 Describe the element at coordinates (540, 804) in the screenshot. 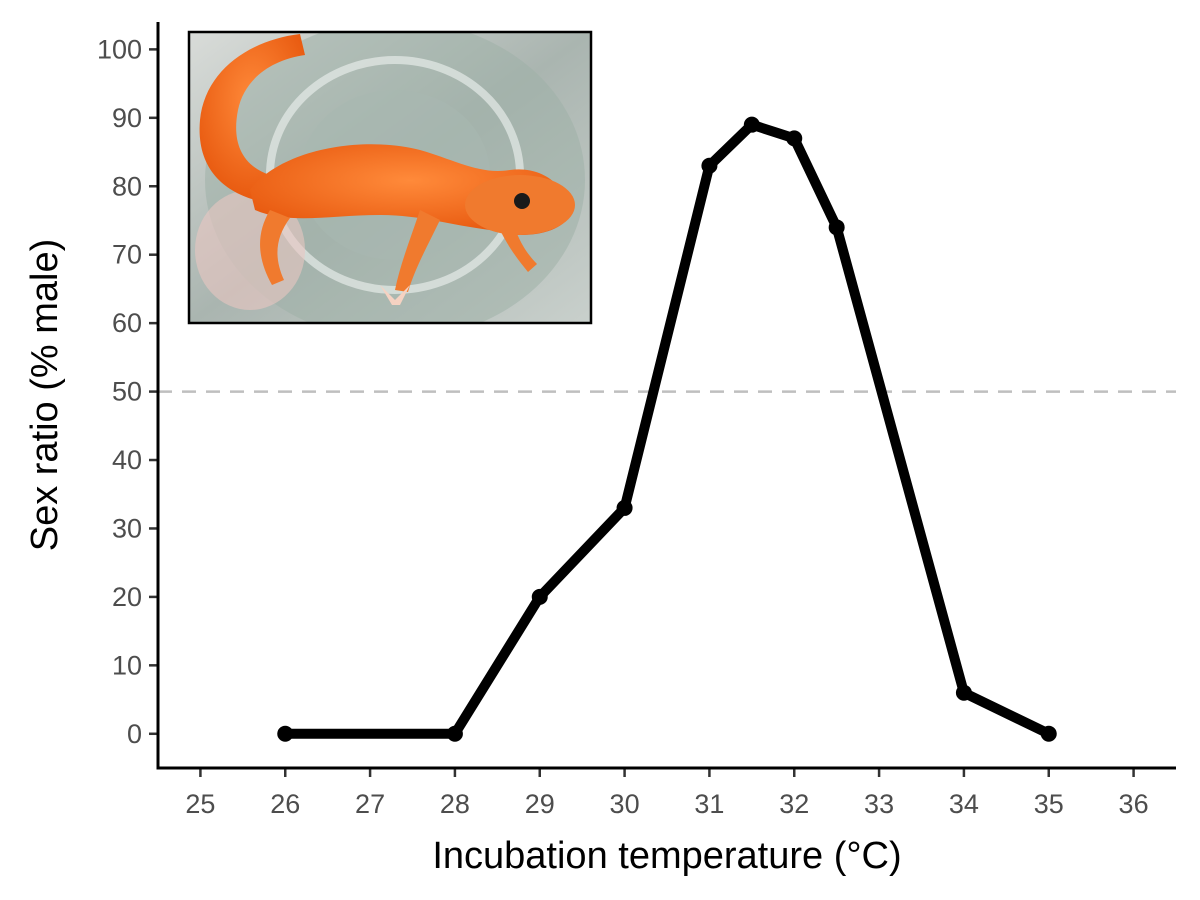

I see `x-tick-label: 29` at that location.